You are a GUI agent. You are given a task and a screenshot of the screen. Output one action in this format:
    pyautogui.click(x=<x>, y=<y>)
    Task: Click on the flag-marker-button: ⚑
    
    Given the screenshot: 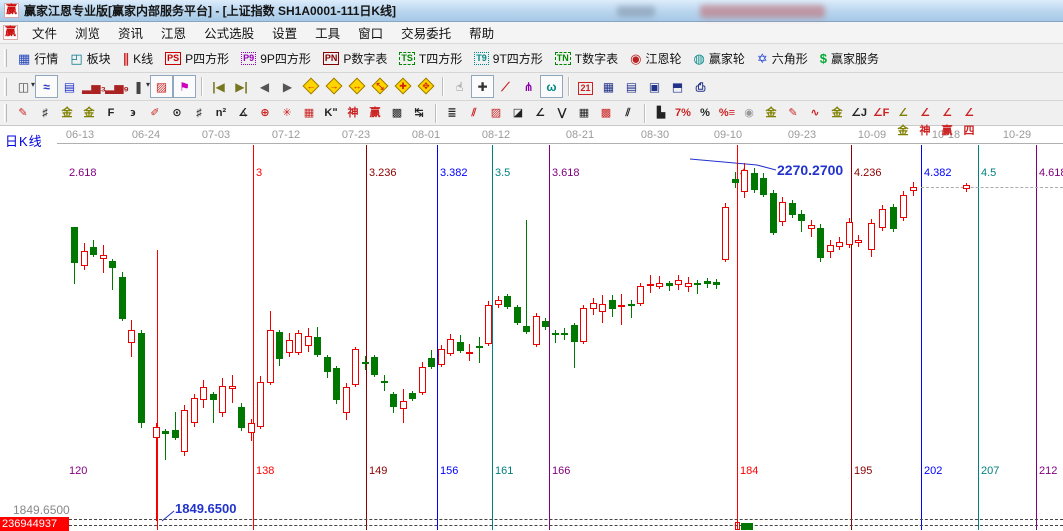 What is the action you would take?
    pyautogui.click(x=184, y=86)
    